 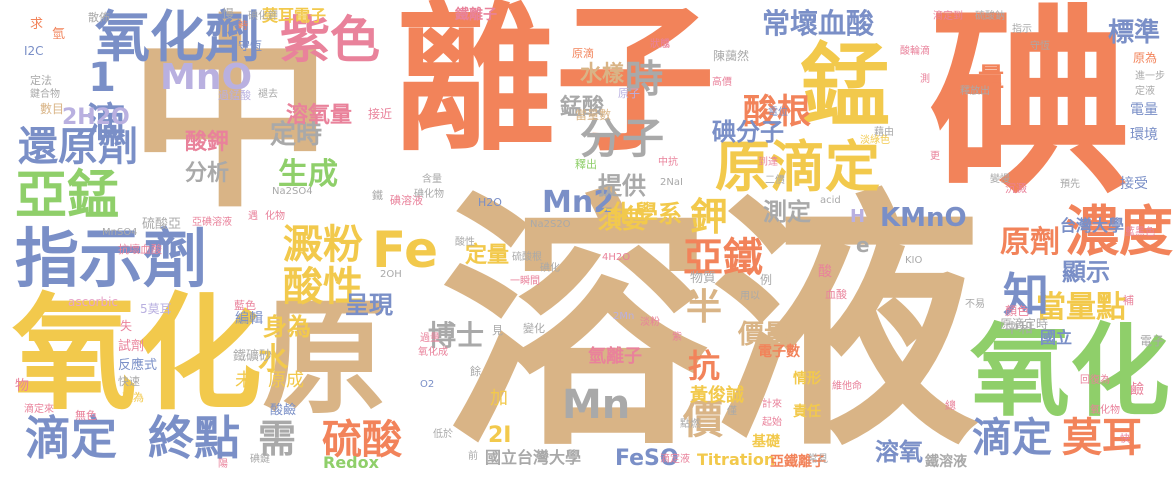 What do you see at coordinates (703, 420) in the screenshot?
I see `word-jia2: 價` at bounding box center [703, 420].